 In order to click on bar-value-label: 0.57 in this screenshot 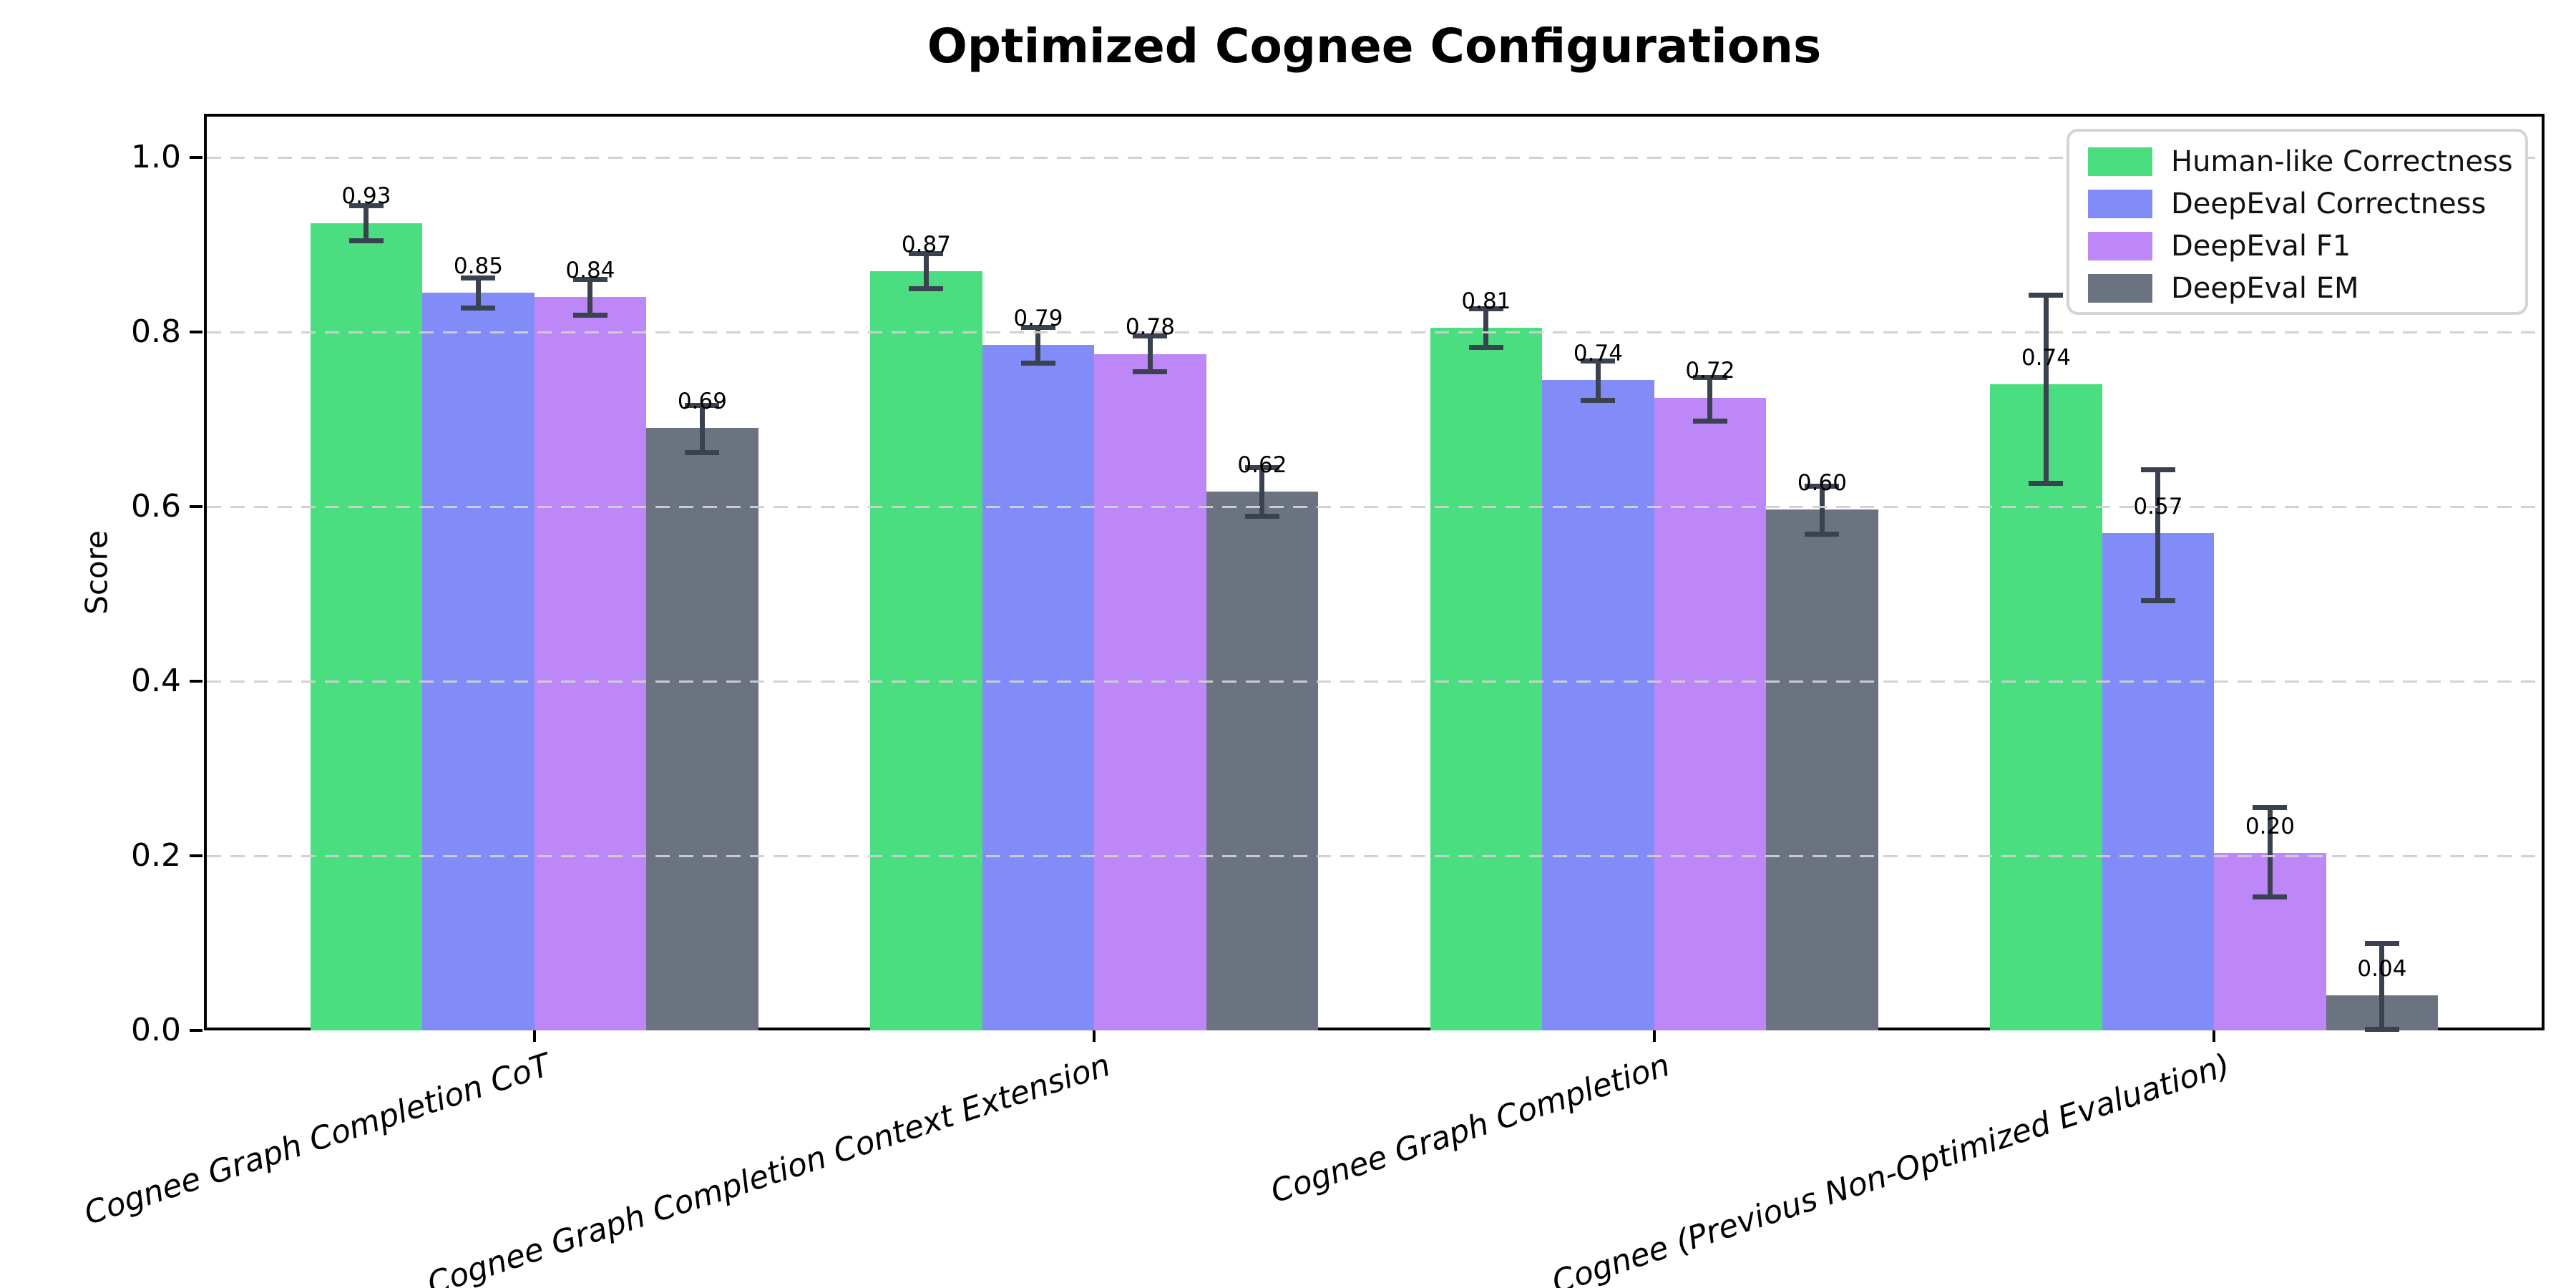, I will do `click(2158, 506)`.